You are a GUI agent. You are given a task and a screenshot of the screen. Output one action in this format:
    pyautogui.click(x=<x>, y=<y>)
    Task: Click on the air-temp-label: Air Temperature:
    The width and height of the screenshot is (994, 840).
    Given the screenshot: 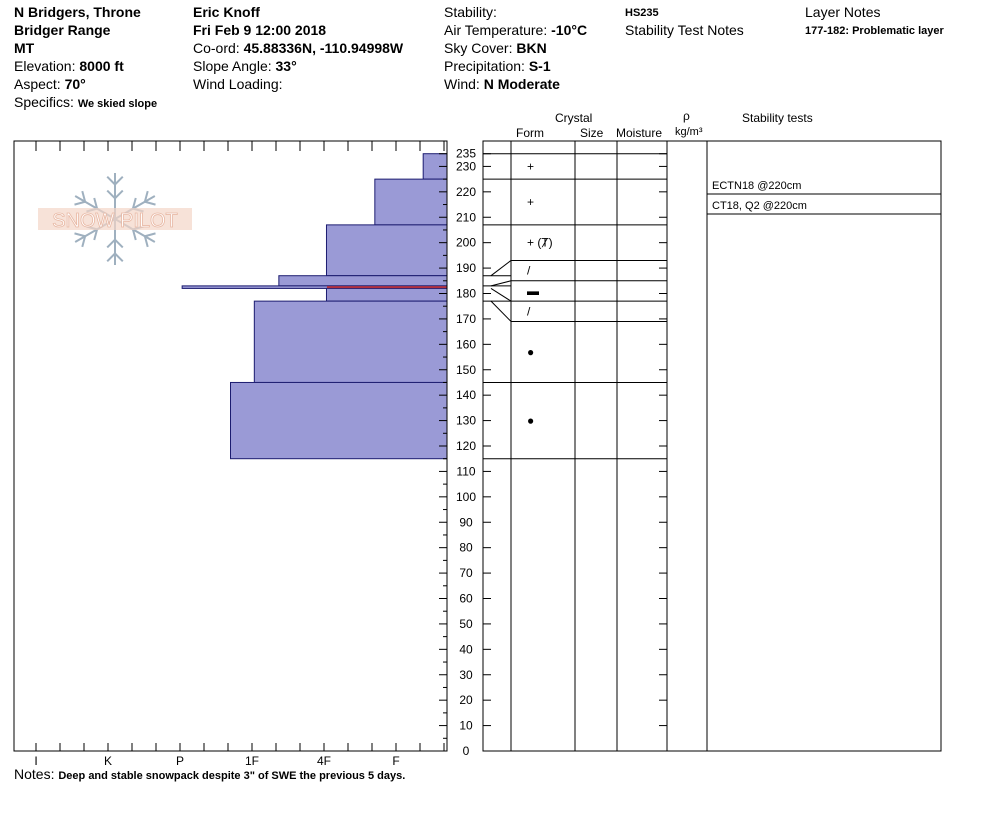 What is the action you would take?
    pyautogui.click(x=496, y=30)
    